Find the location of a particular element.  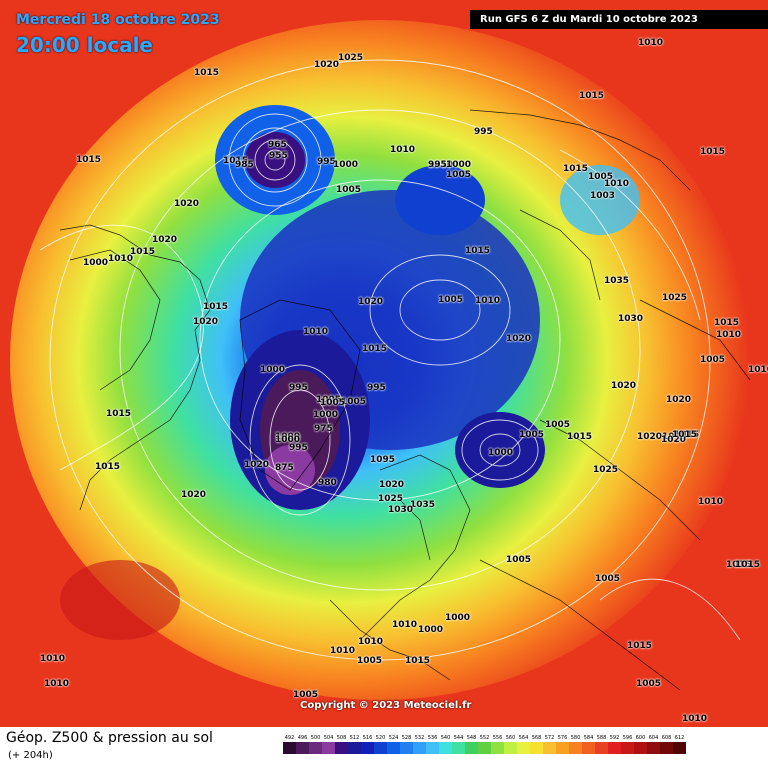

forecast-date: Mercredi 18 octobre 2023 is located at coordinates (118, 20).